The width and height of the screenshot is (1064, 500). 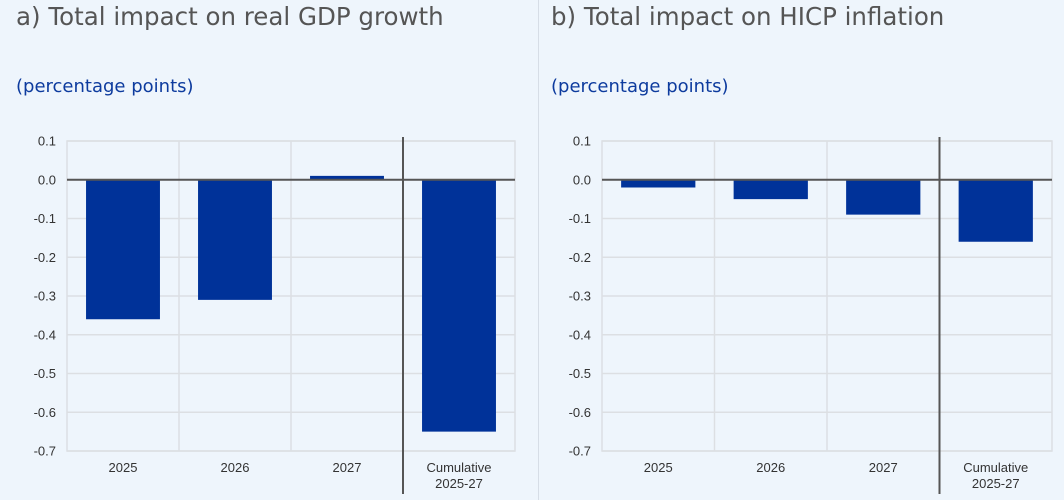 What do you see at coordinates (230, 16) in the screenshot?
I see `chart-title: a) Total impact on real GDP growth` at bounding box center [230, 16].